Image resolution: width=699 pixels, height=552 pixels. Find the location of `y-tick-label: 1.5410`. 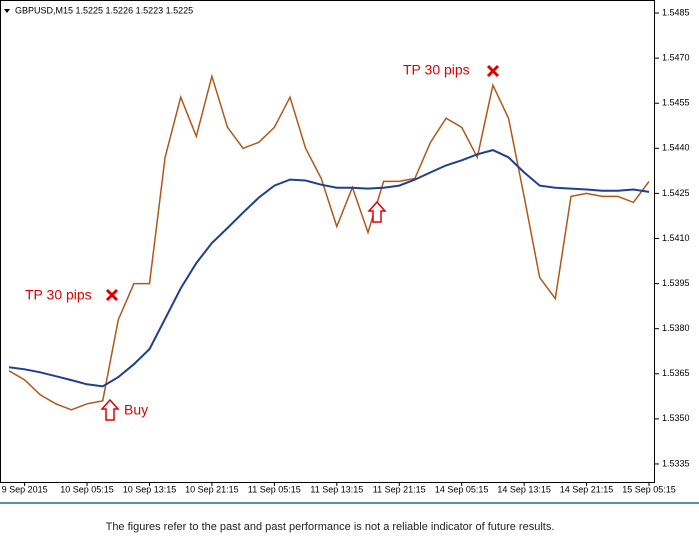

y-tick-label: 1.5410 is located at coordinates (676, 238).